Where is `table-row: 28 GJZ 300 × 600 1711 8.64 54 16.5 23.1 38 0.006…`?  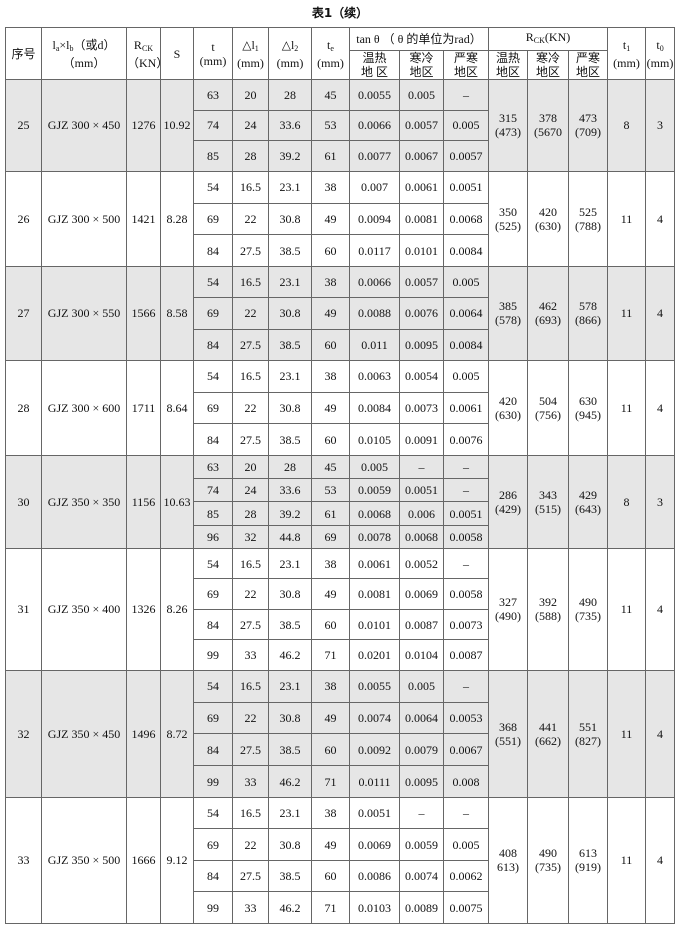 table-row: 28 GJZ 300 × 600 1711 8.64 54 16.5 23.1 38 0.006… is located at coordinates (340, 407).